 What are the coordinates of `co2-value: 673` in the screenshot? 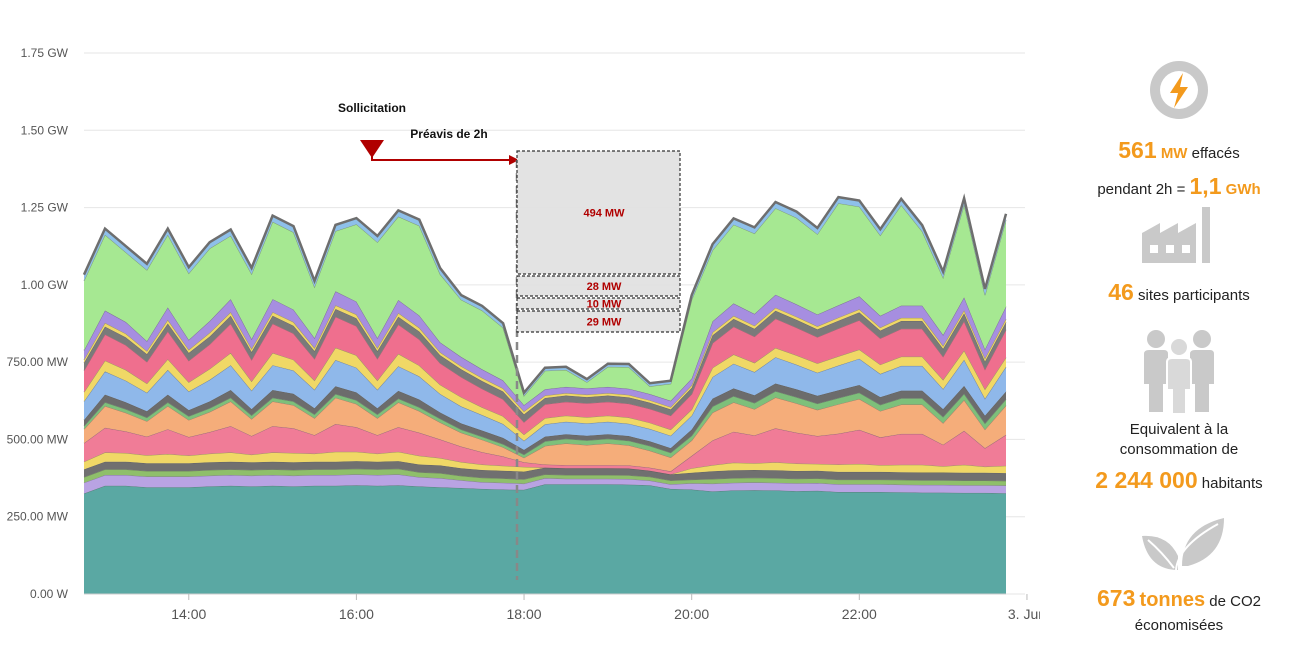 It's located at (1116, 598).